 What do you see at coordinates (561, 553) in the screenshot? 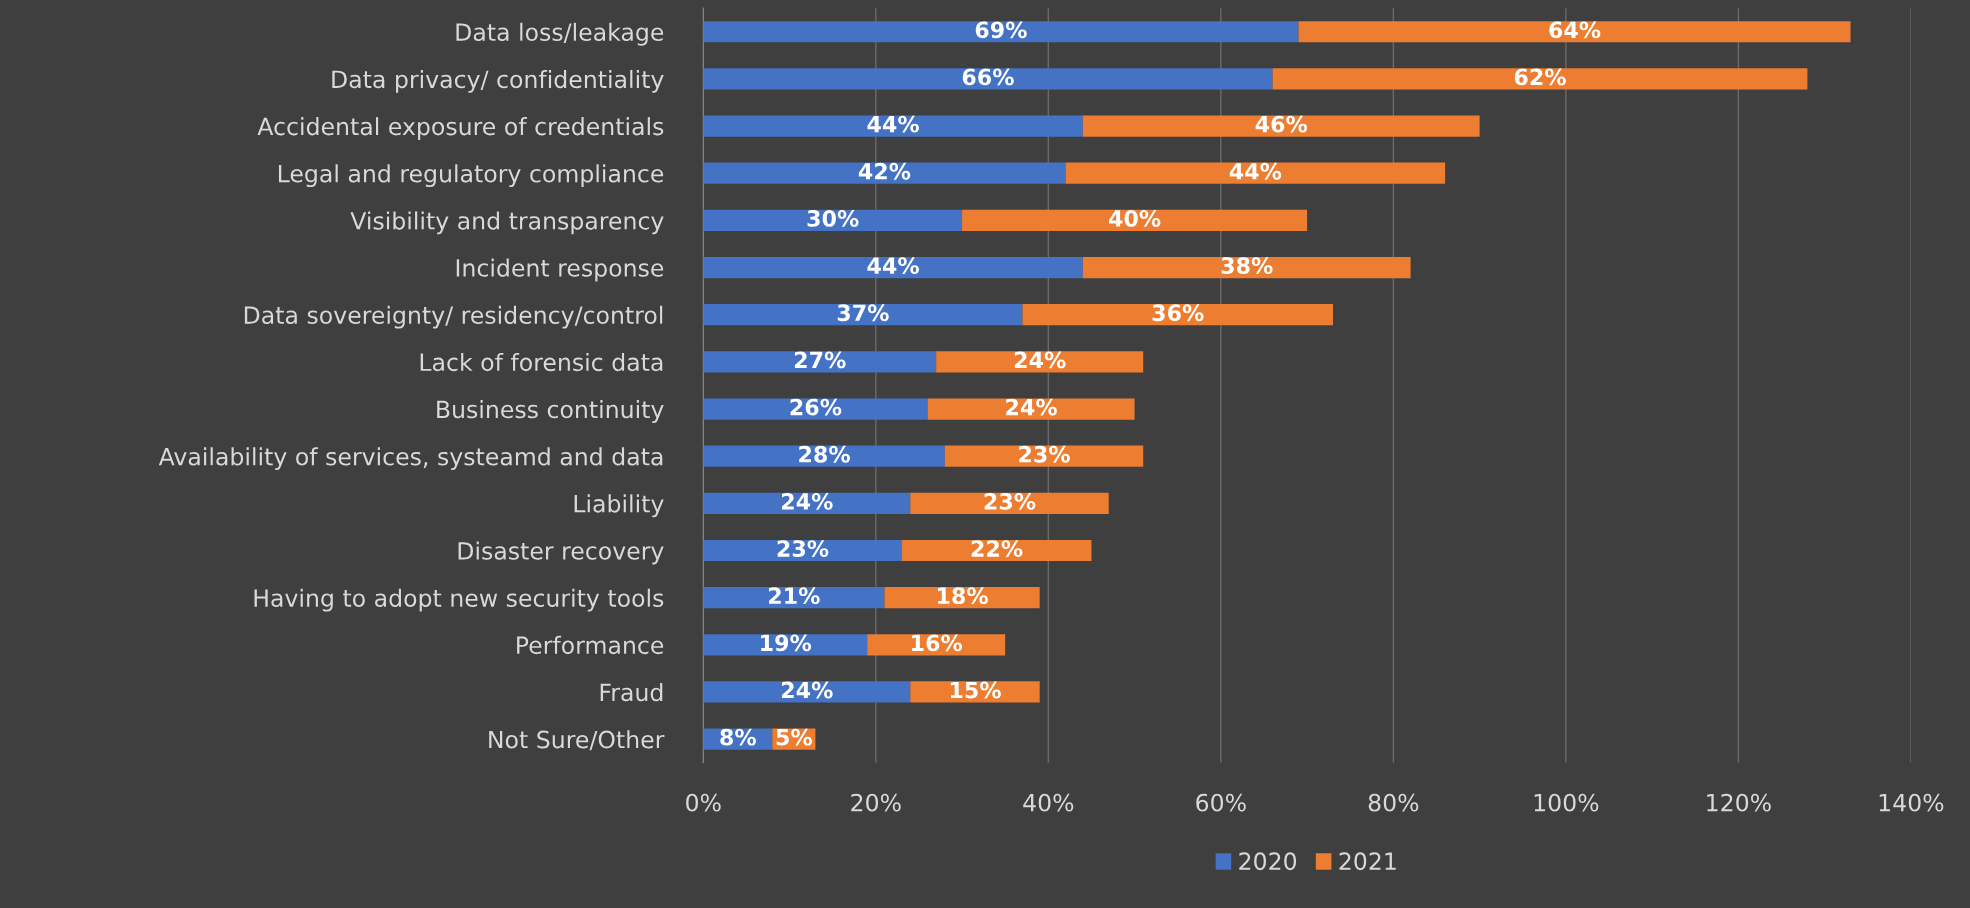
I see `y-tick-label: Disaster recovery` at bounding box center [561, 553].